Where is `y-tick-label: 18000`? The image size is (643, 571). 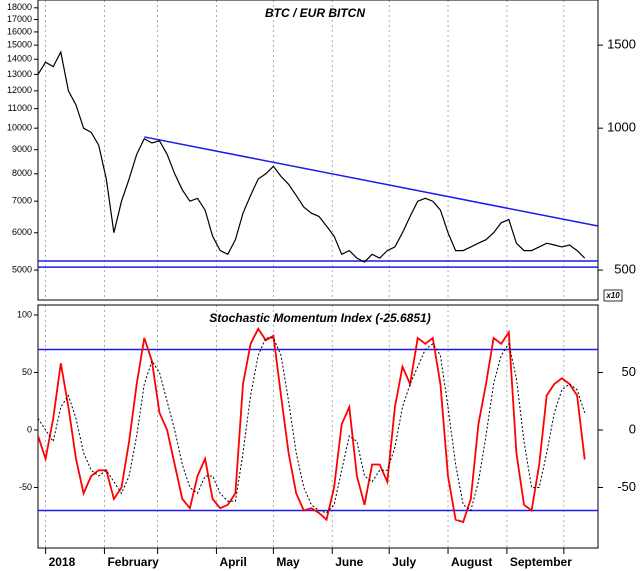 y-tick-label: 18000 is located at coordinates (19, 7).